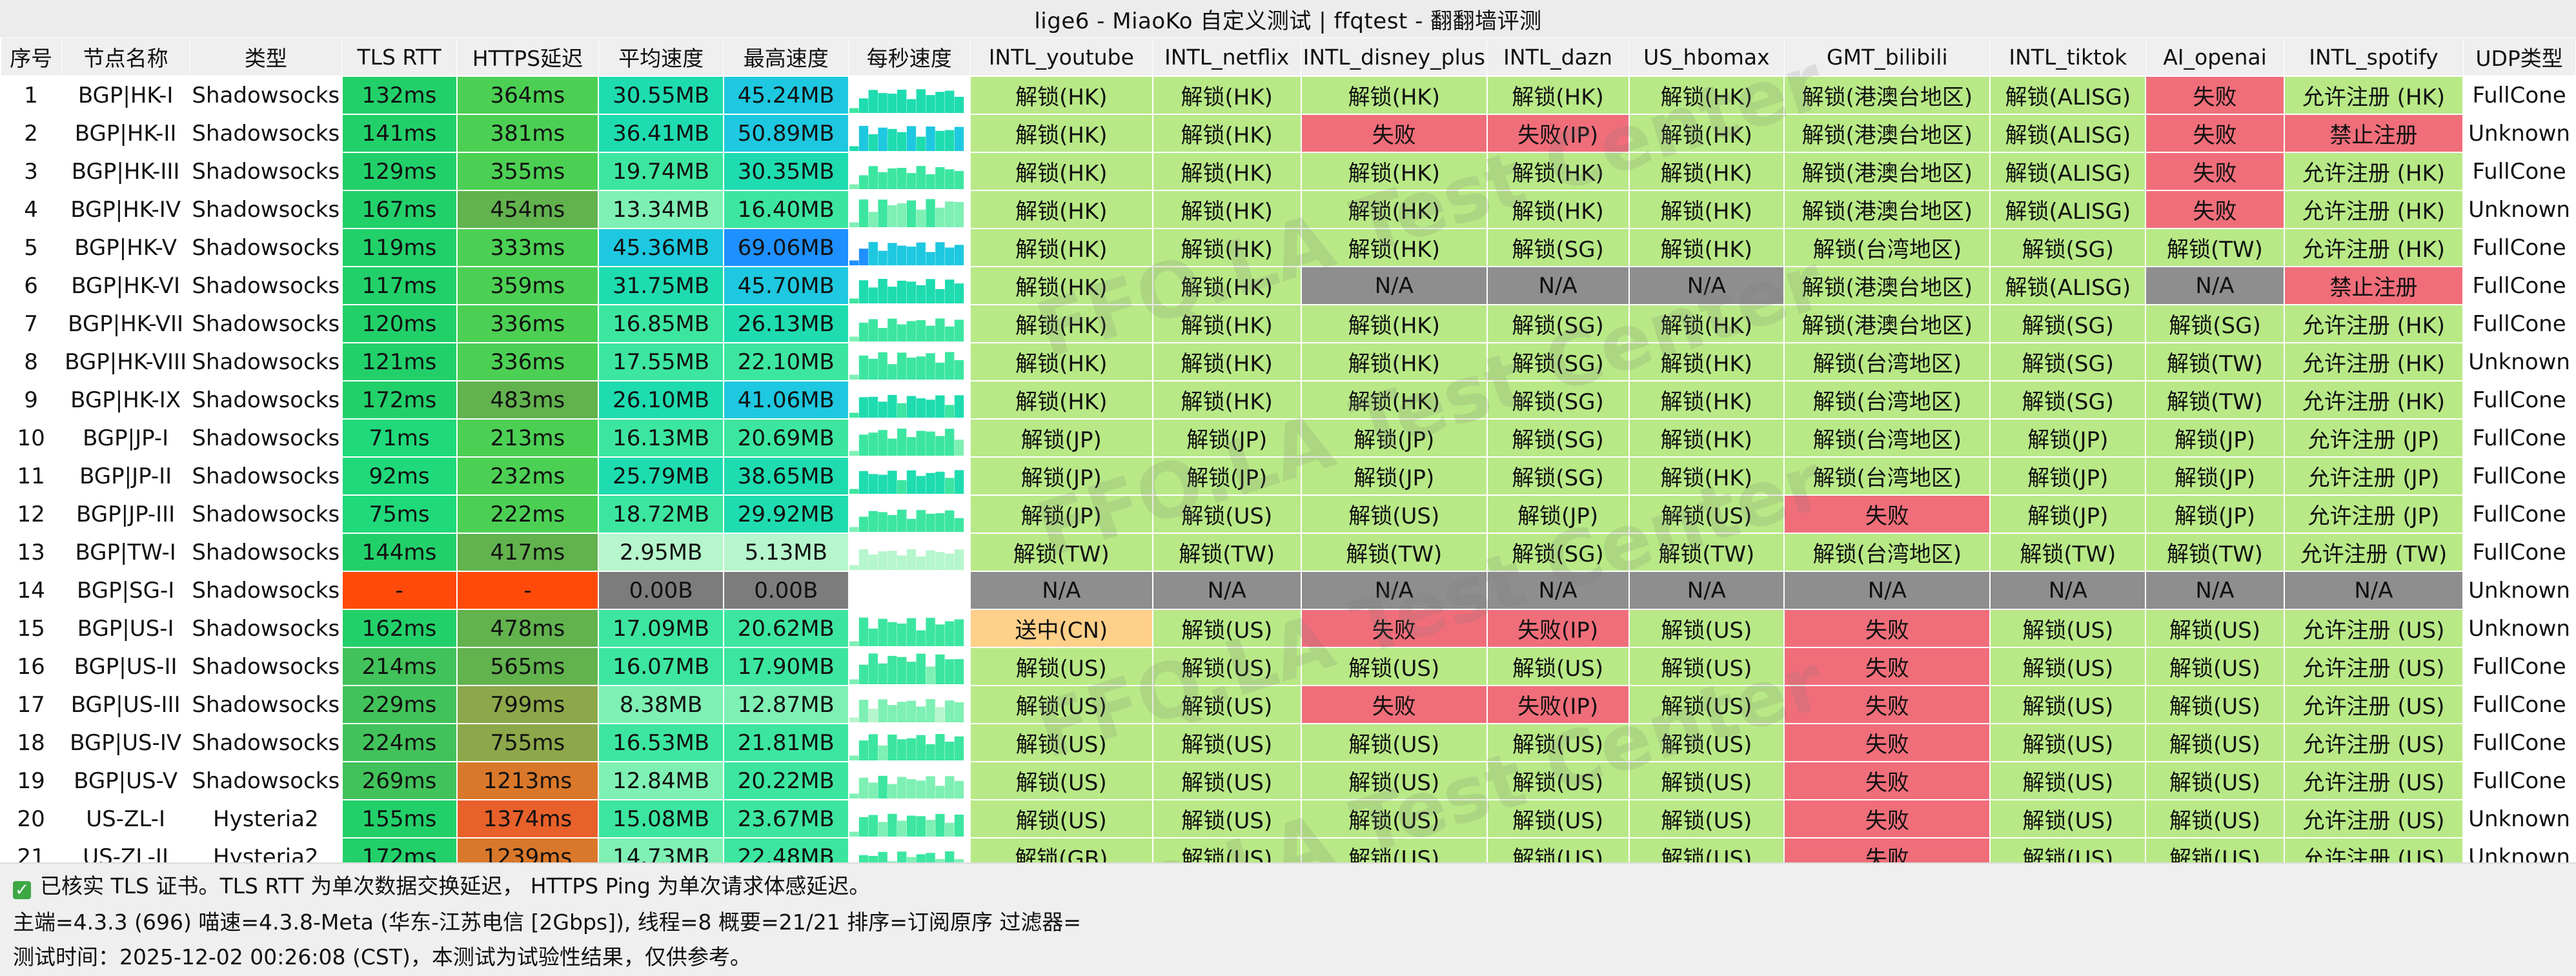  What do you see at coordinates (2519, 57) in the screenshot?
I see `column-header: UDP类型` at bounding box center [2519, 57].